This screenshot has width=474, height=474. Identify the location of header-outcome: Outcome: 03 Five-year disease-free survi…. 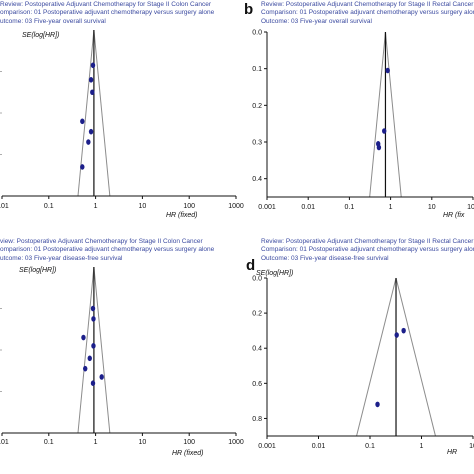
(325, 258).